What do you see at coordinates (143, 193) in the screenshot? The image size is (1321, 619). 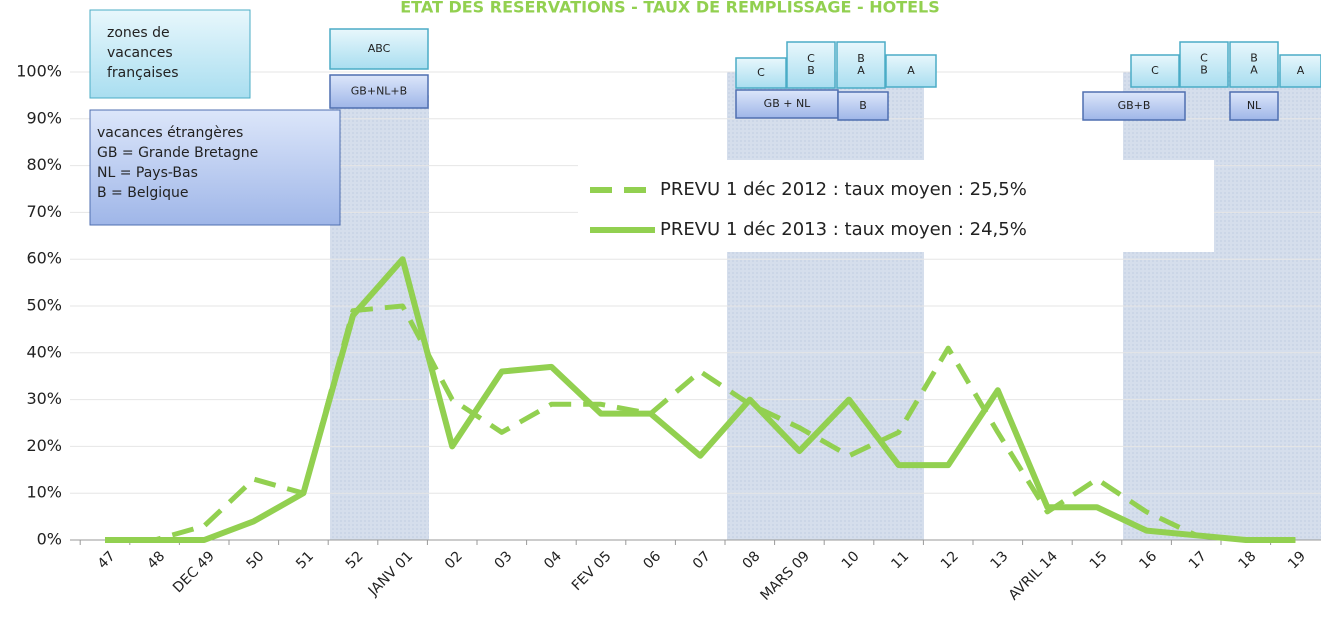 I see `annotation: B = Belgique` at bounding box center [143, 193].